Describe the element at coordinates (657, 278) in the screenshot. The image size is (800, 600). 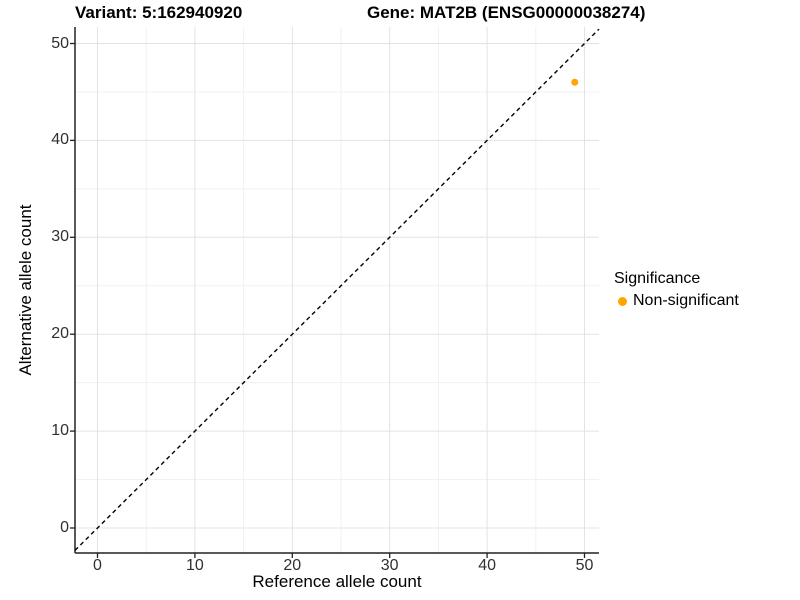
I see `legend-title: Significance` at that location.